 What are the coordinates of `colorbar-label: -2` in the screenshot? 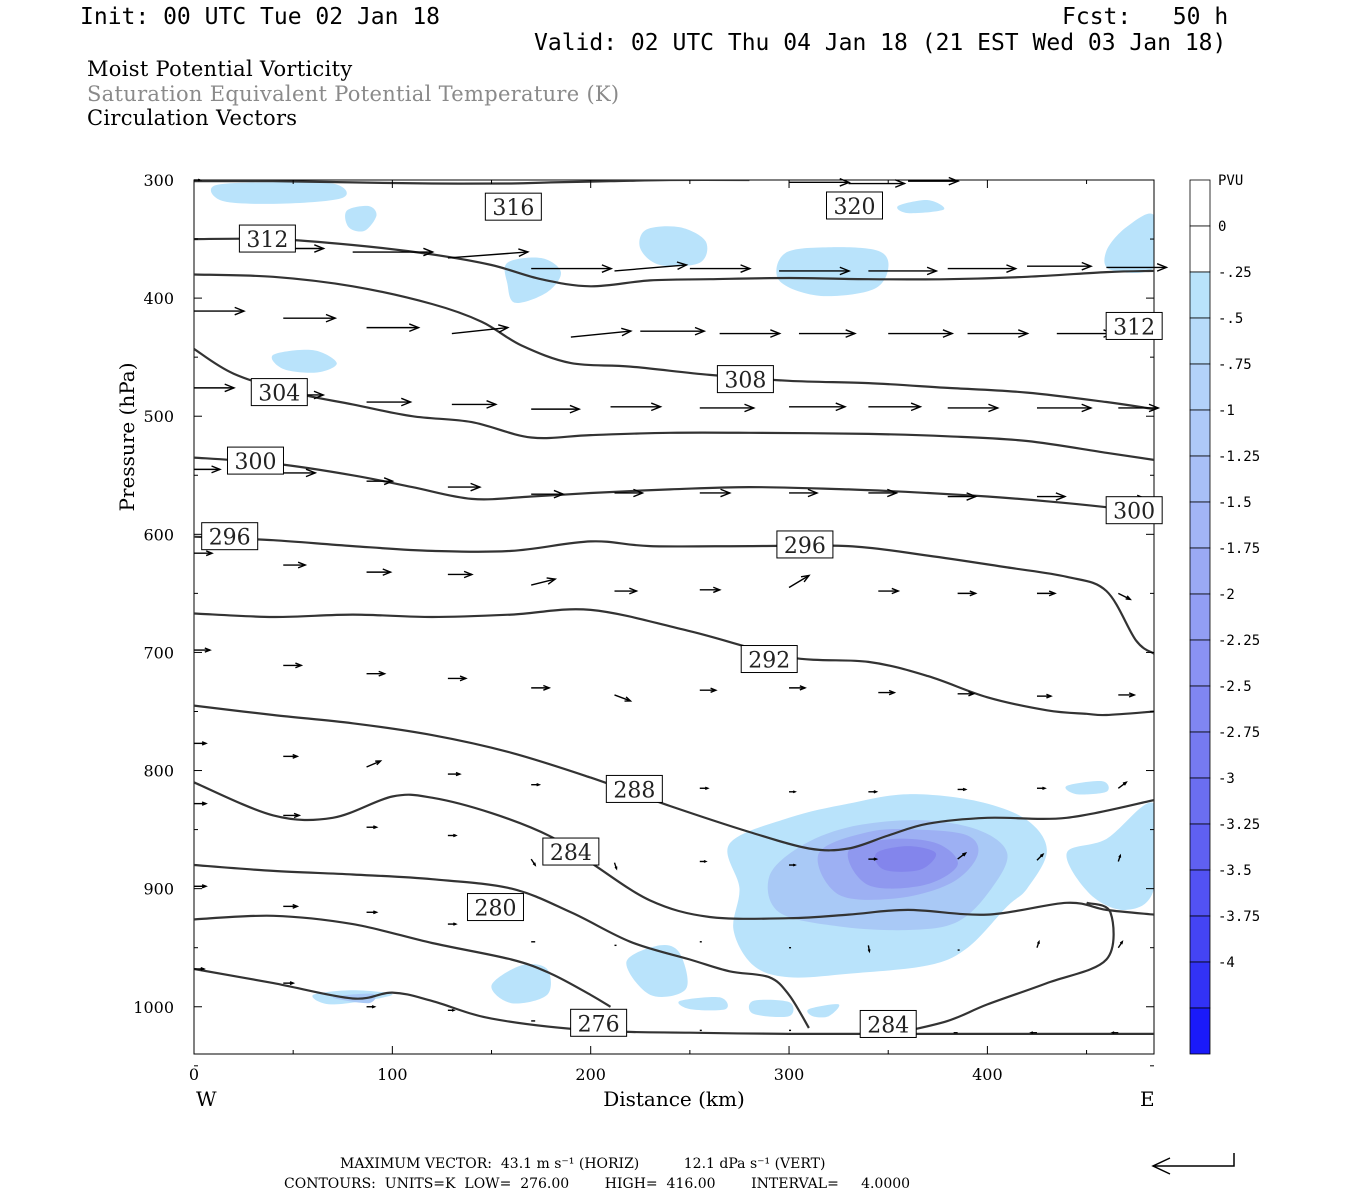 It's located at (1226, 595).